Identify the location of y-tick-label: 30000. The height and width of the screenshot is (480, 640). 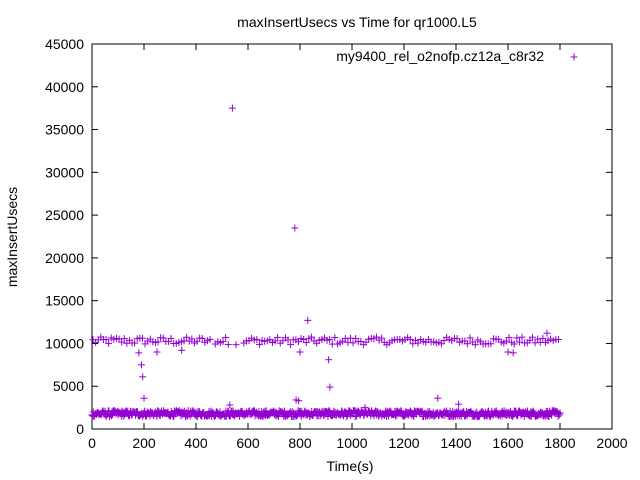
(64, 172).